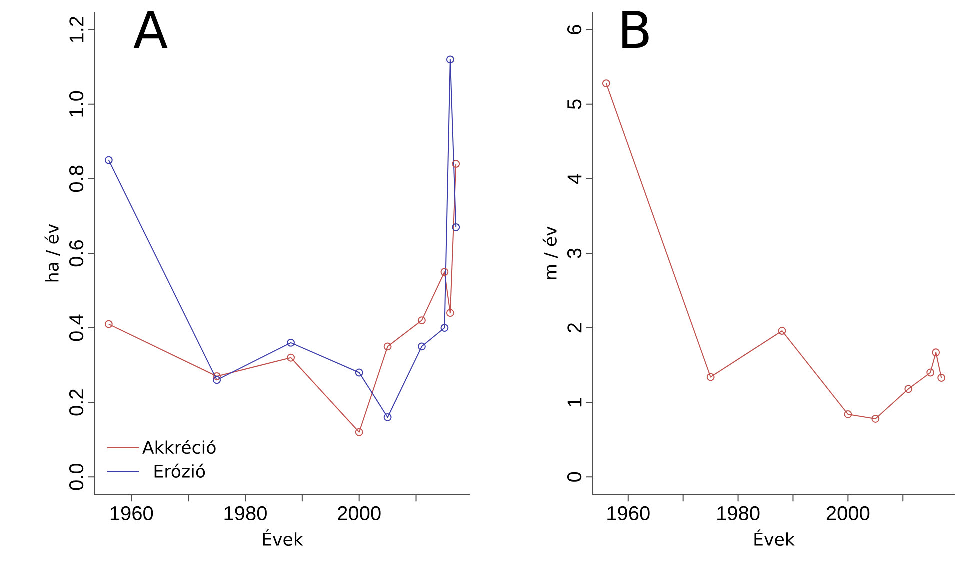 The image size is (960, 579). I want to click on y-tick-label: 0.4, so click(76, 328).